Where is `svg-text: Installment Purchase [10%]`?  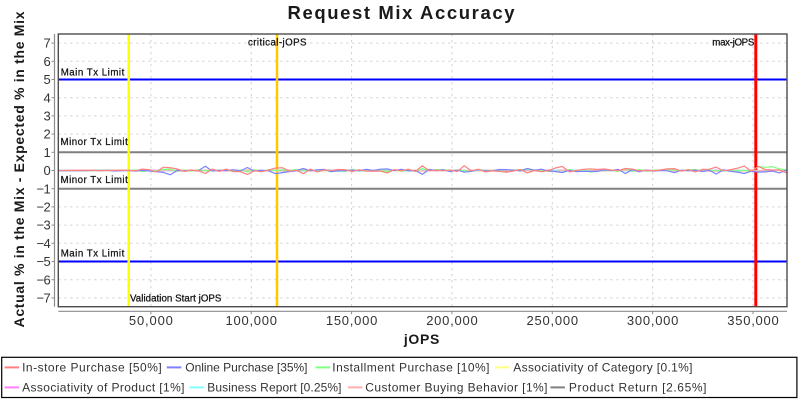 svg-text: Installment Purchase [10%] is located at coordinates (410, 368).